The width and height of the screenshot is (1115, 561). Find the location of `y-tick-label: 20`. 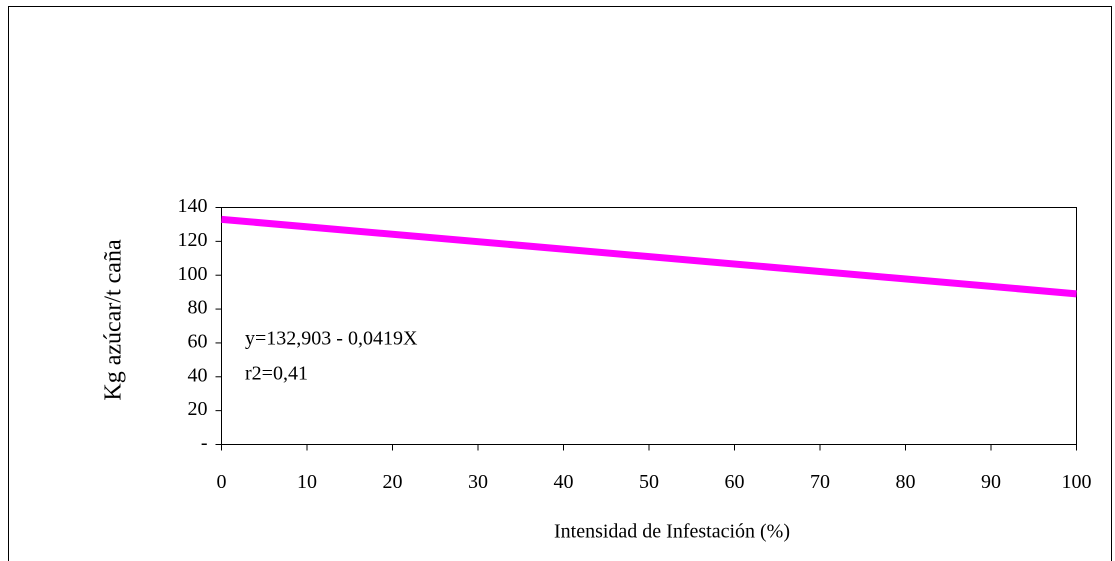

y-tick-label: 20 is located at coordinates (198, 409).